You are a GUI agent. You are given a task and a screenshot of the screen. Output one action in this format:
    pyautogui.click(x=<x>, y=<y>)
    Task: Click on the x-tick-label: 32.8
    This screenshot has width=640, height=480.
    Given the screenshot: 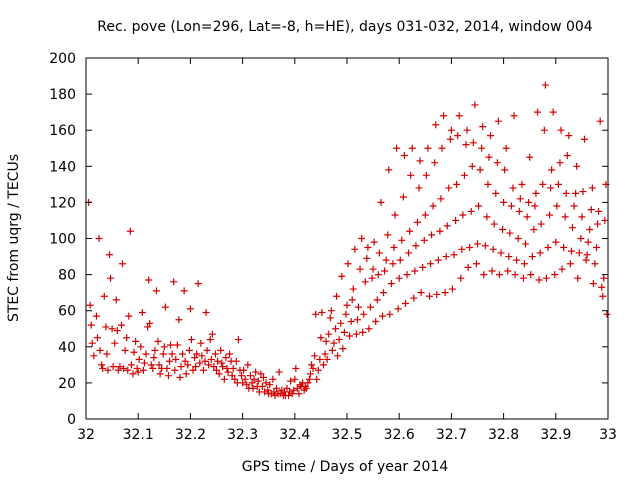 What is the action you would take?
    pyautogui.click(x=503, y=435)
    